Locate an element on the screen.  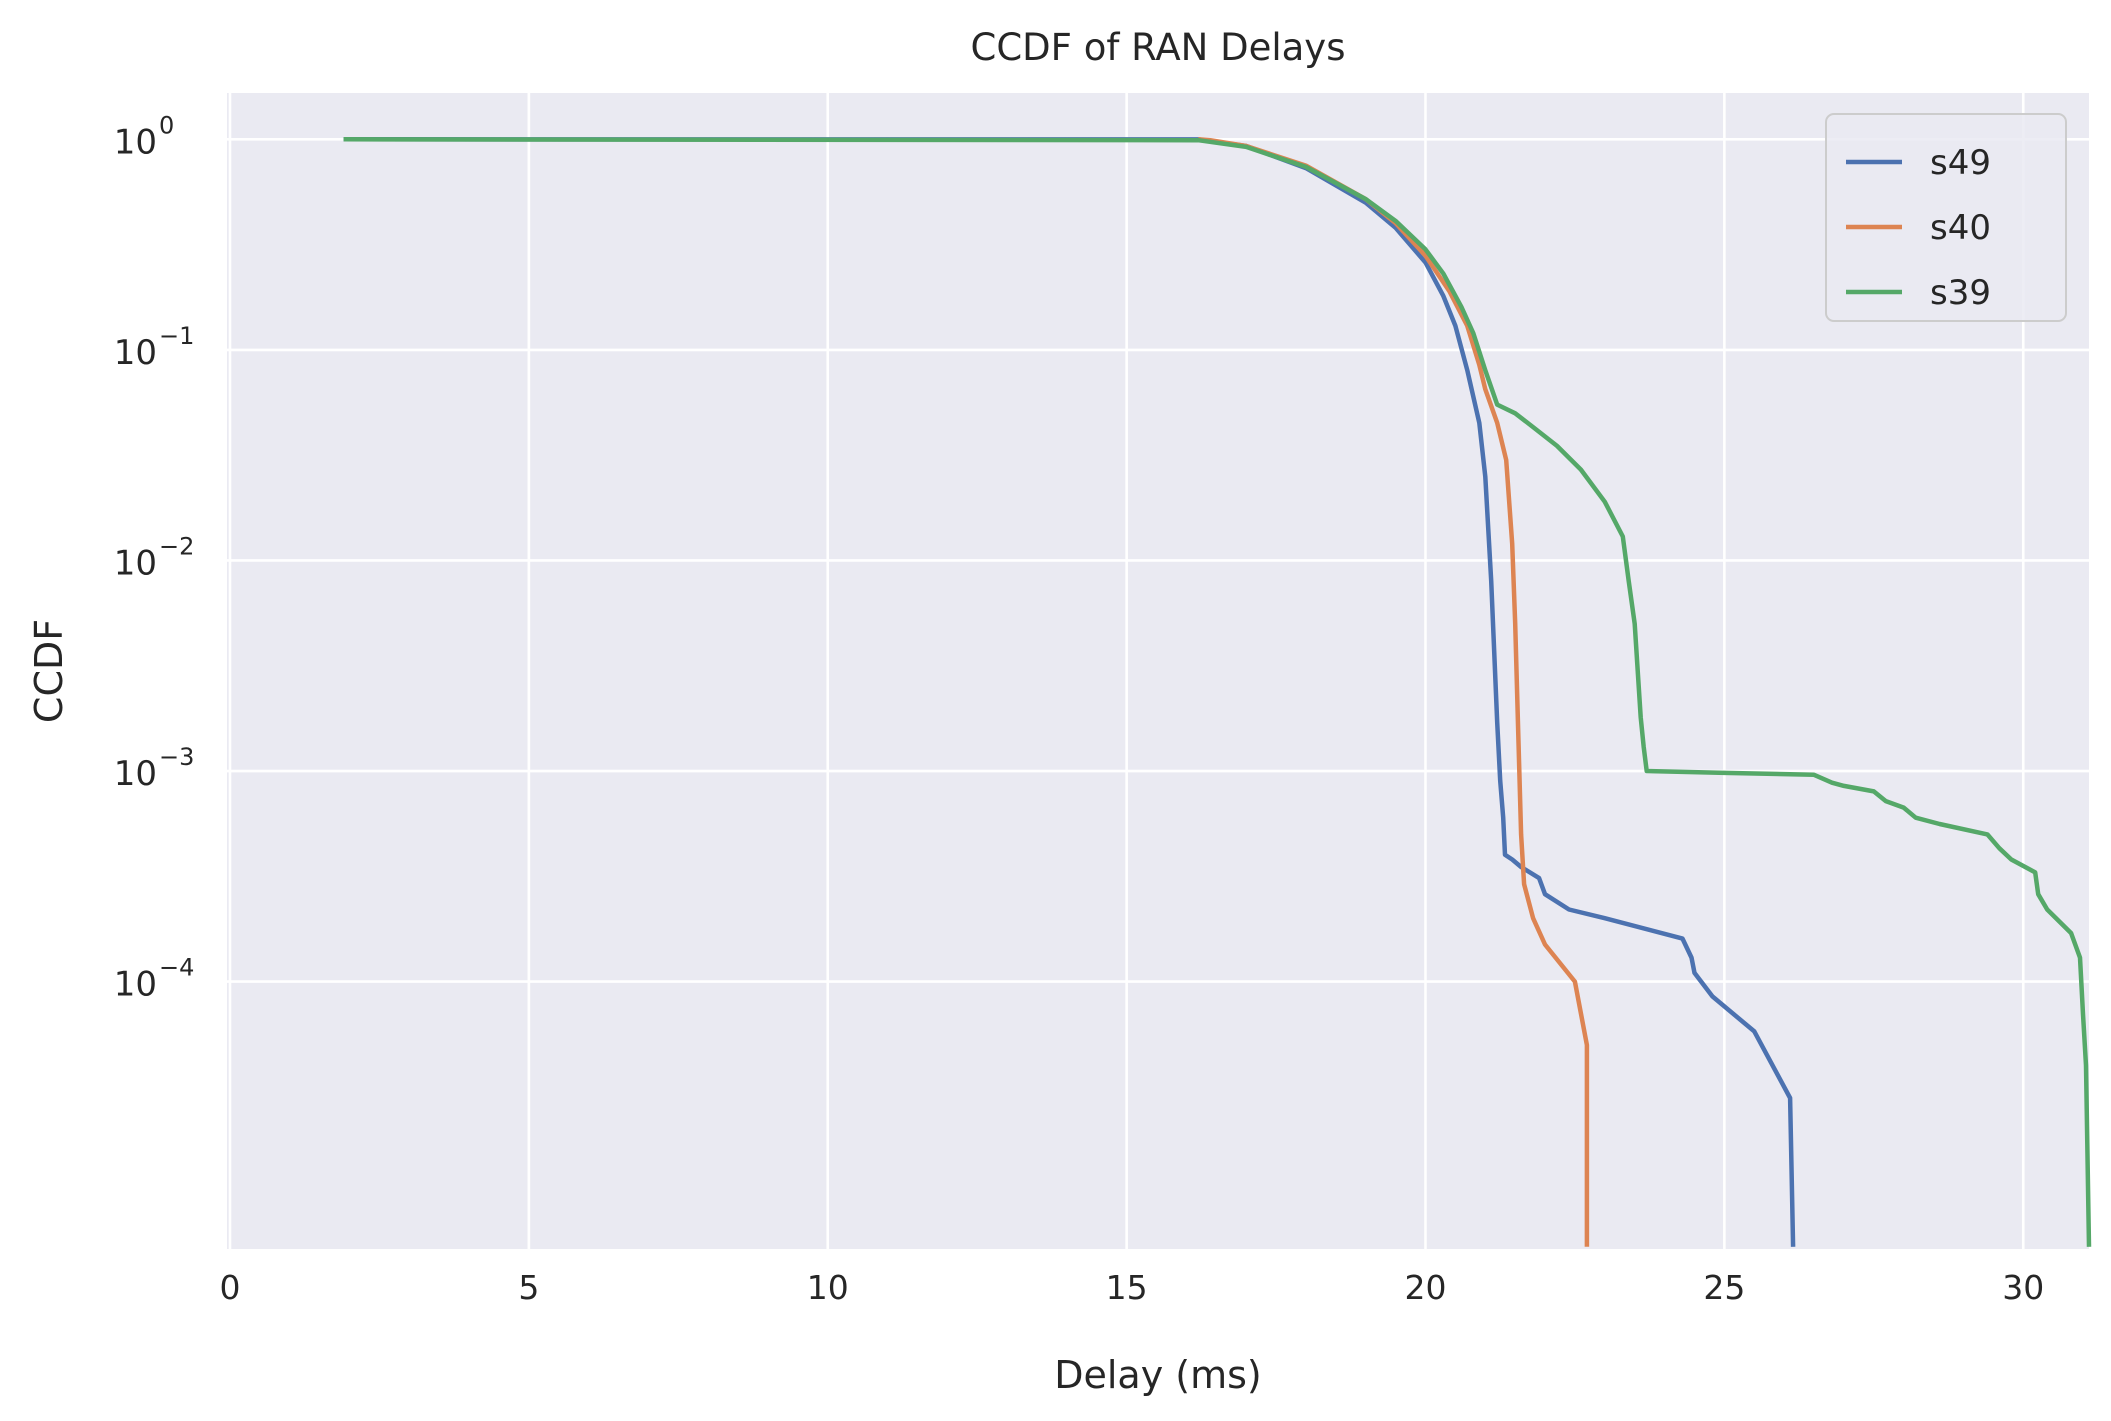
x-tick-label: 30 is located at coordinates (2023, 1287).